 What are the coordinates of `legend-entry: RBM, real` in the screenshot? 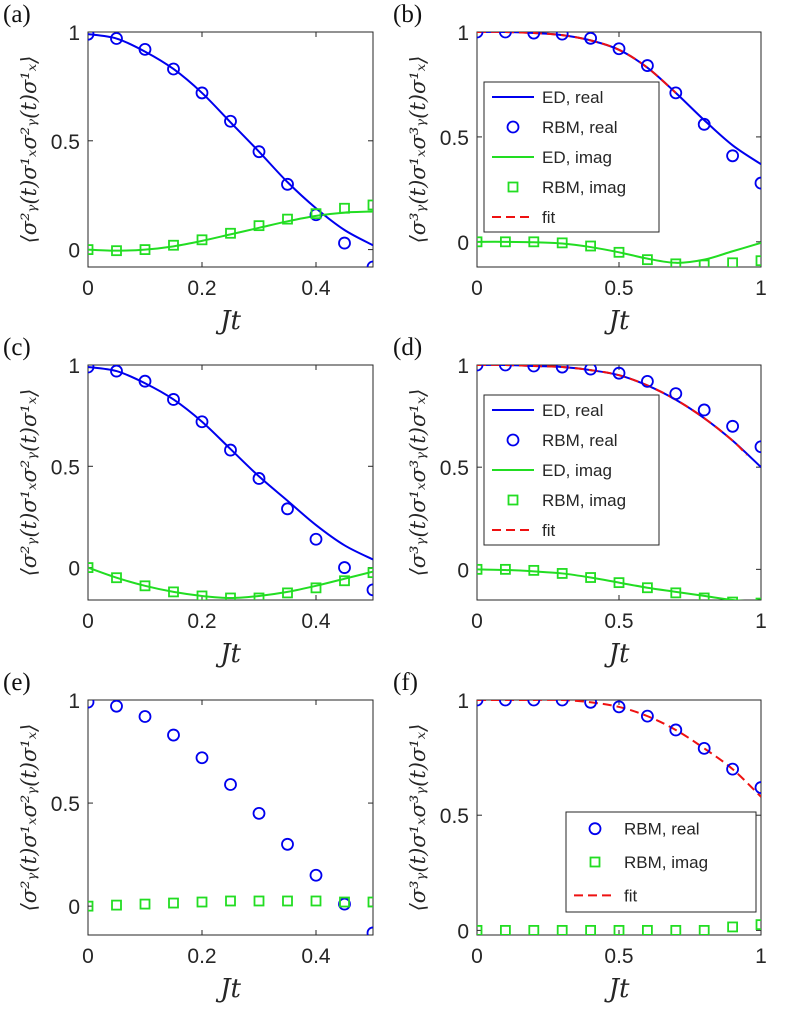 It's located at (644, 829).